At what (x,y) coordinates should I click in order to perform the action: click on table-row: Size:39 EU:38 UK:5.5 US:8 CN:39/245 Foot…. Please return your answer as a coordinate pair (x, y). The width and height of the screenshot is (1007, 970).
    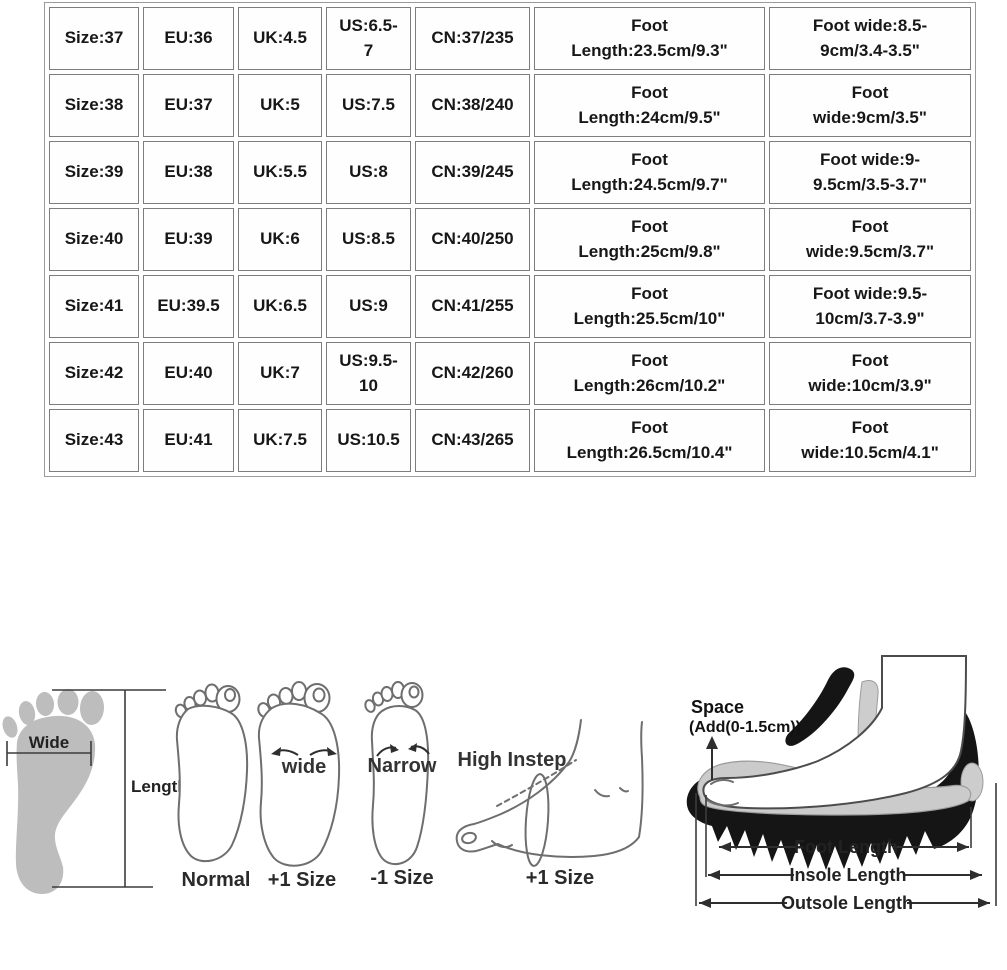
    Looking at the image, I should click on (510, 172).